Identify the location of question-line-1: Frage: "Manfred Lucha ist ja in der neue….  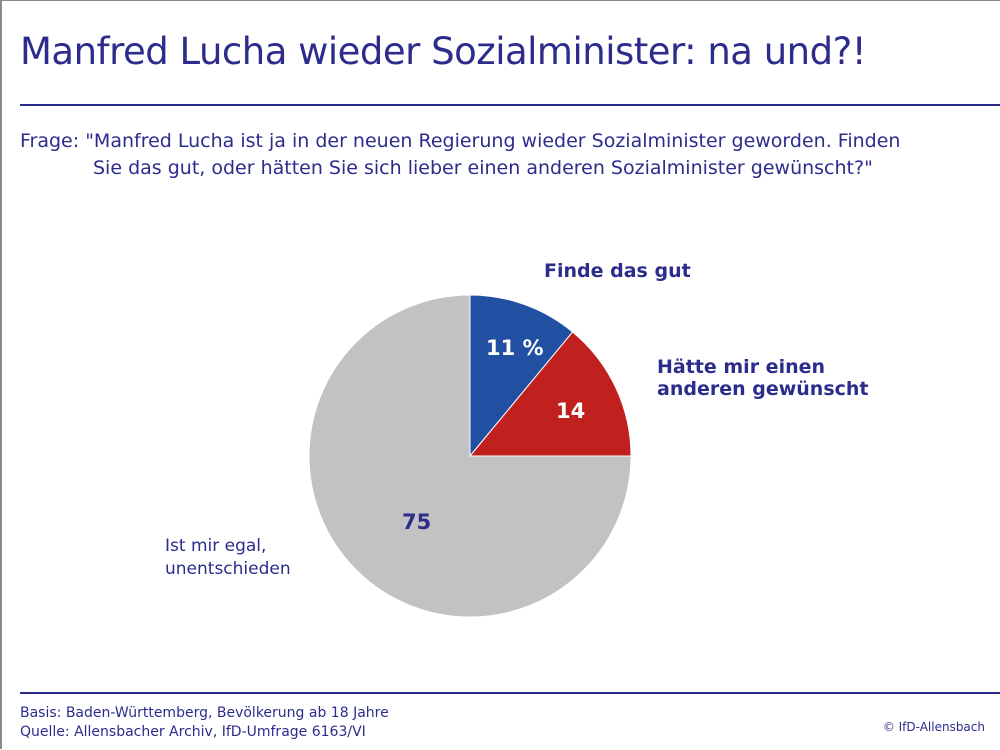
(460, 141).